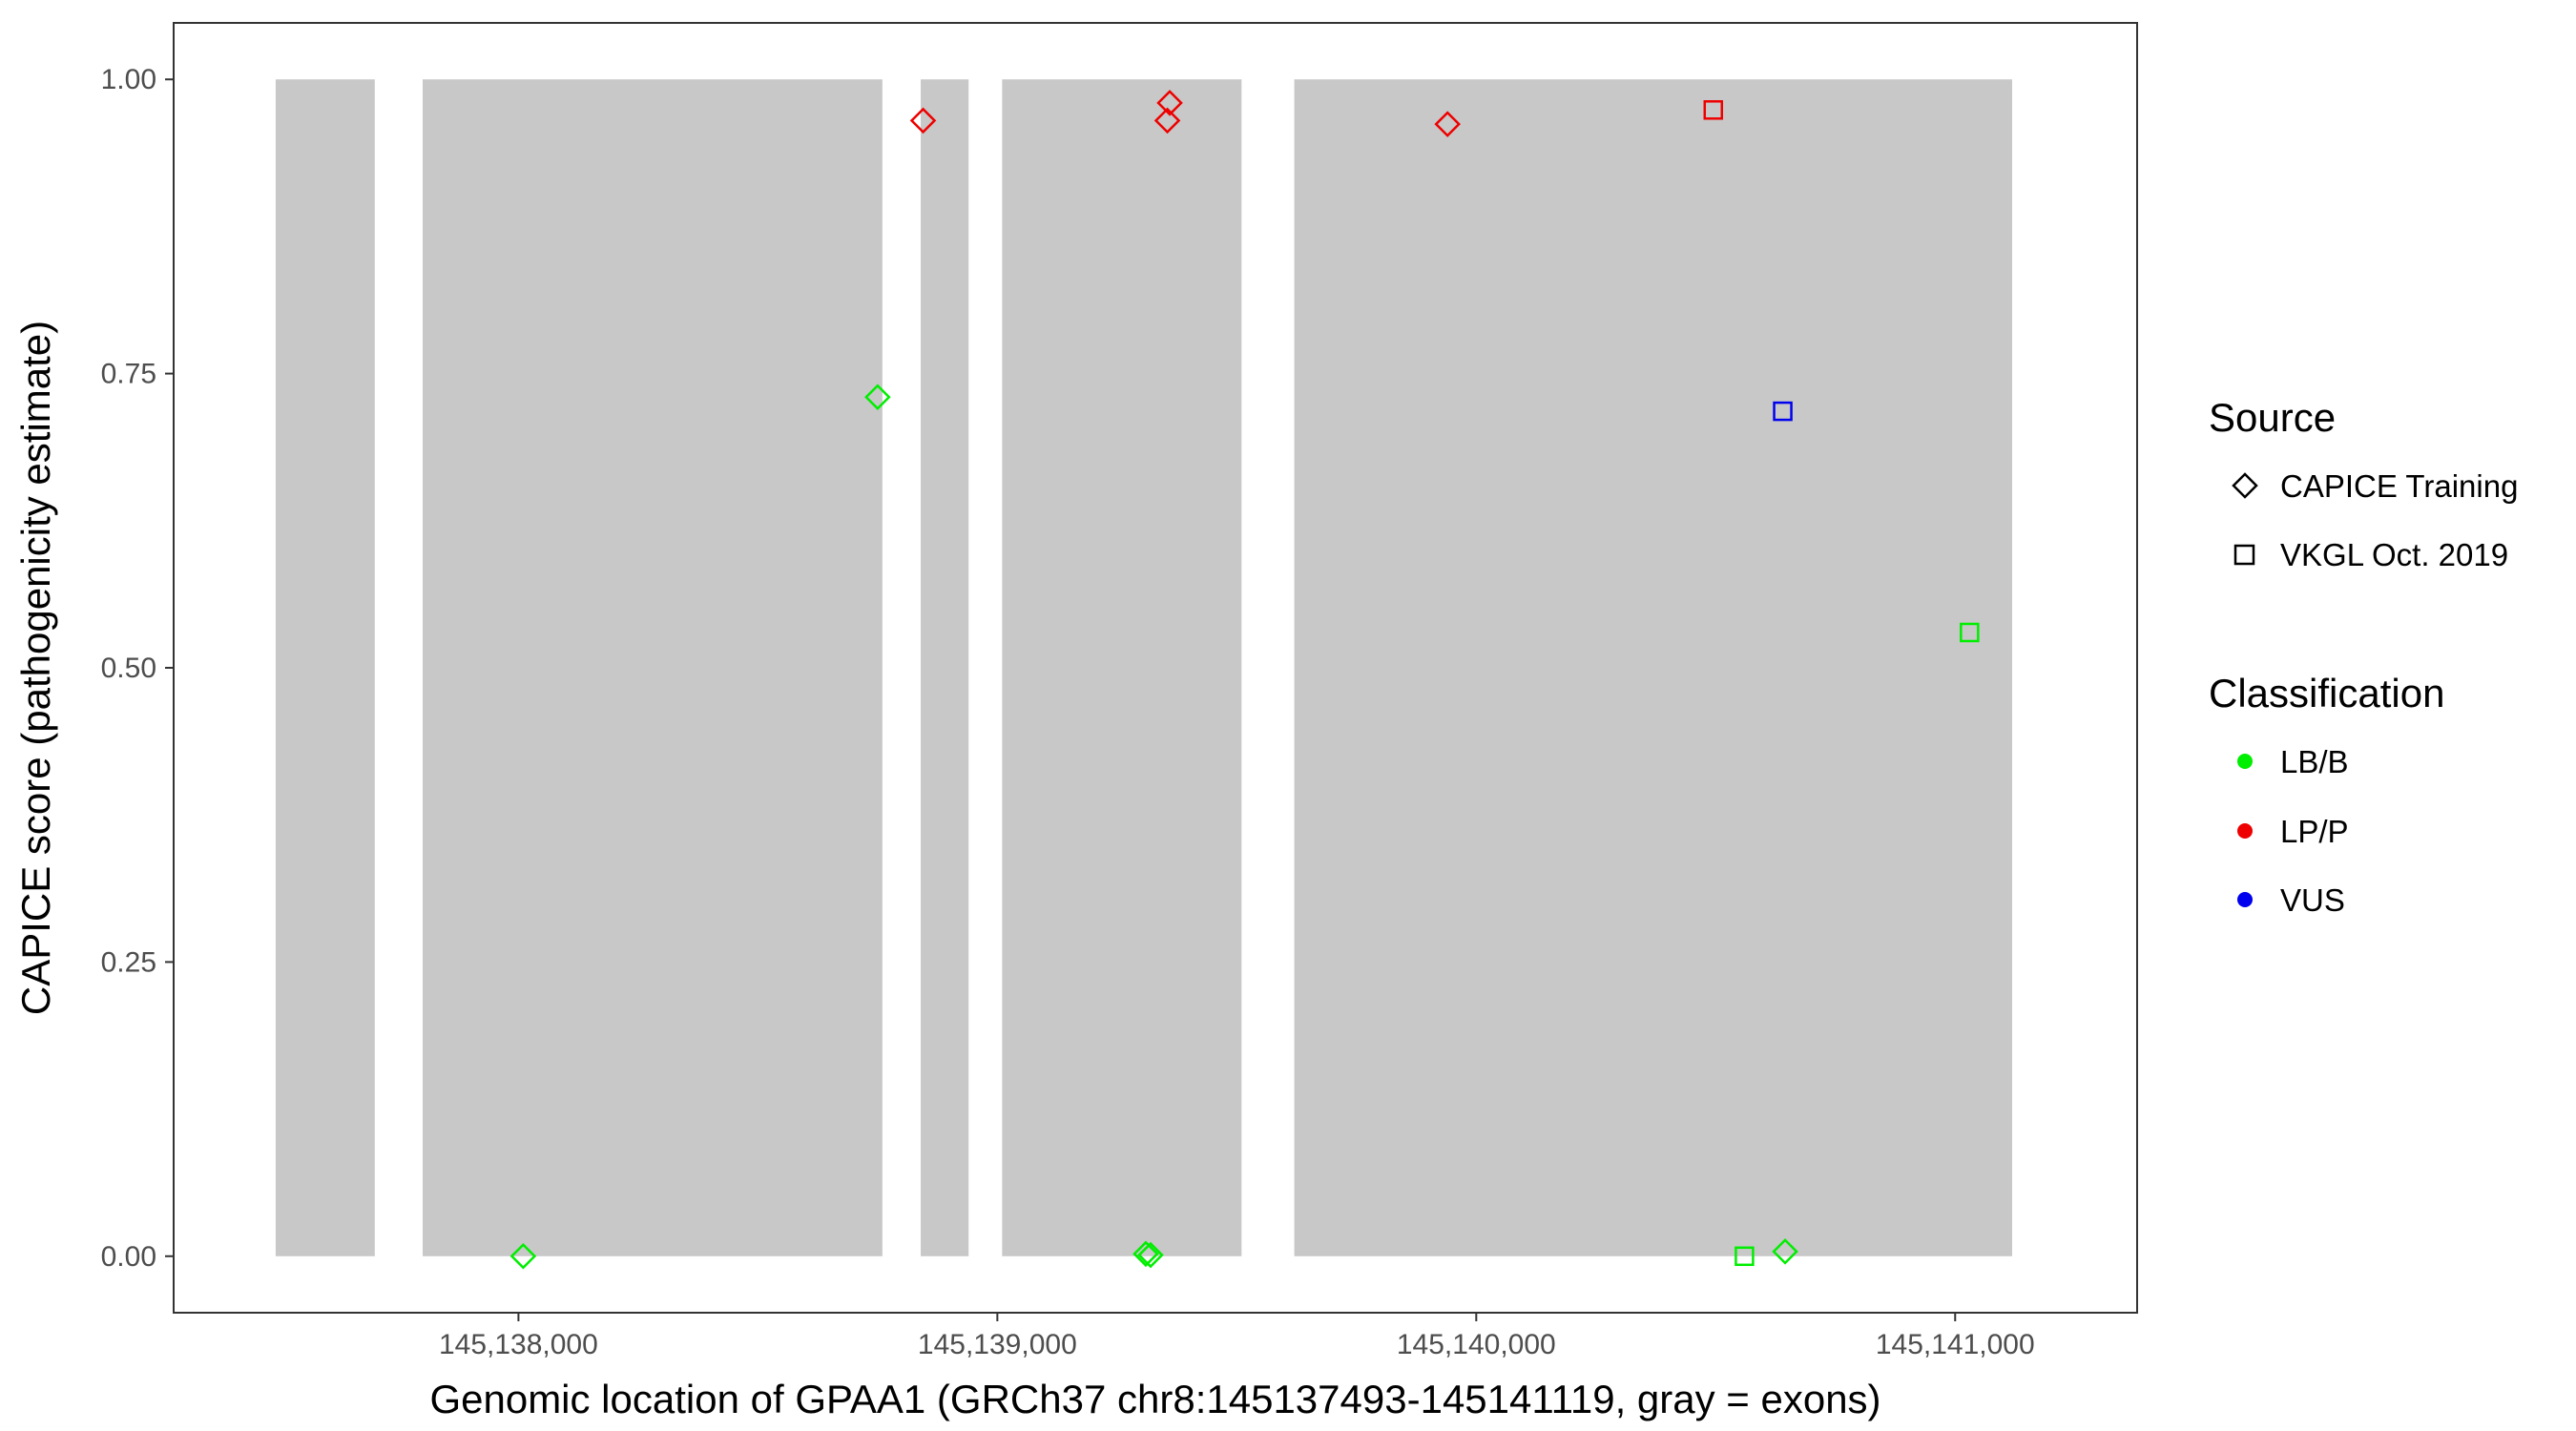 The width and height of the screenshot is (2576, 1431). Describe the element at coordinates (128, 375) in the screenshot. I see `y-tick-label: 0.75` at that location.